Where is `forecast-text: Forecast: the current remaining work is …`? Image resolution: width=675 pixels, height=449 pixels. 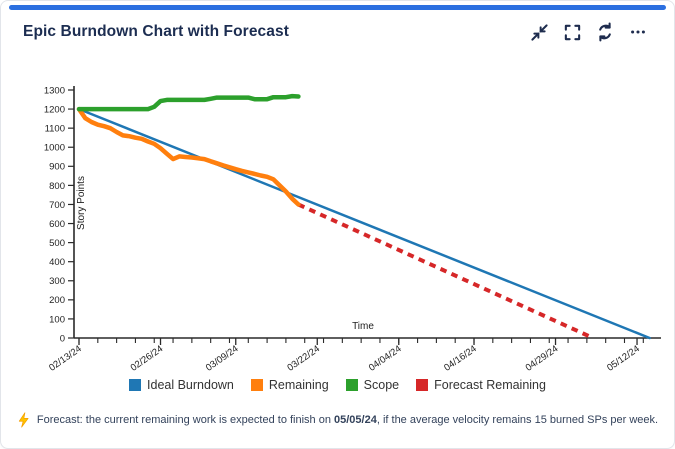 forecast-text: Forecast: the current remaining work is … is located at coordinates (347, 420).